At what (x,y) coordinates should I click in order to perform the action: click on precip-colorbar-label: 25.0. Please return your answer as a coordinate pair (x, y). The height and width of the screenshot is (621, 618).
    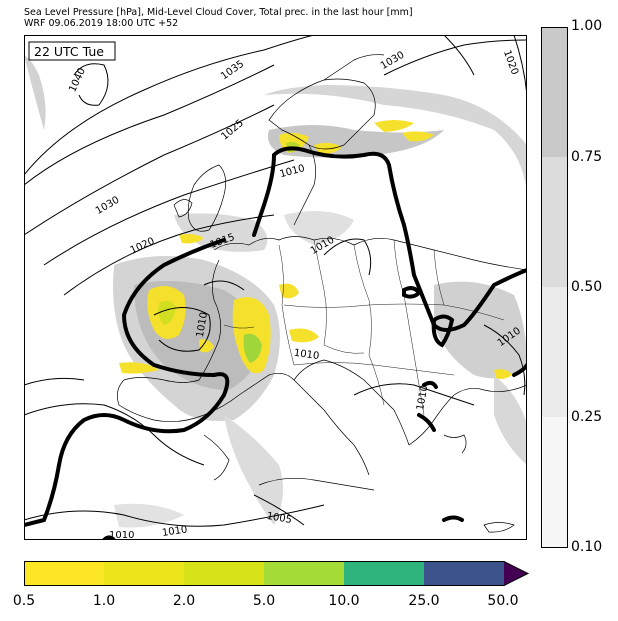
    Looking at the image, I should click on (424, 601).